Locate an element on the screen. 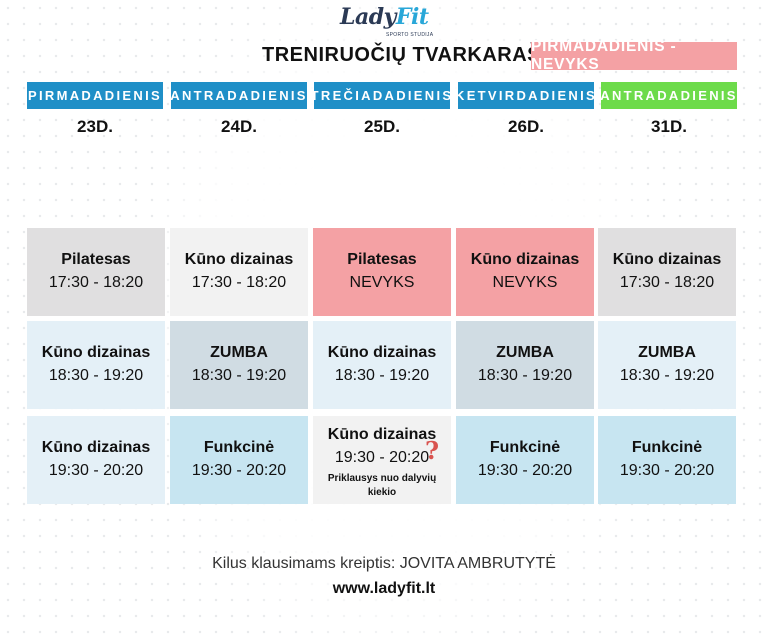 The image size is (768, 635). day-header-5: ANTRADADIENIS is located at coordinates (668, 95).